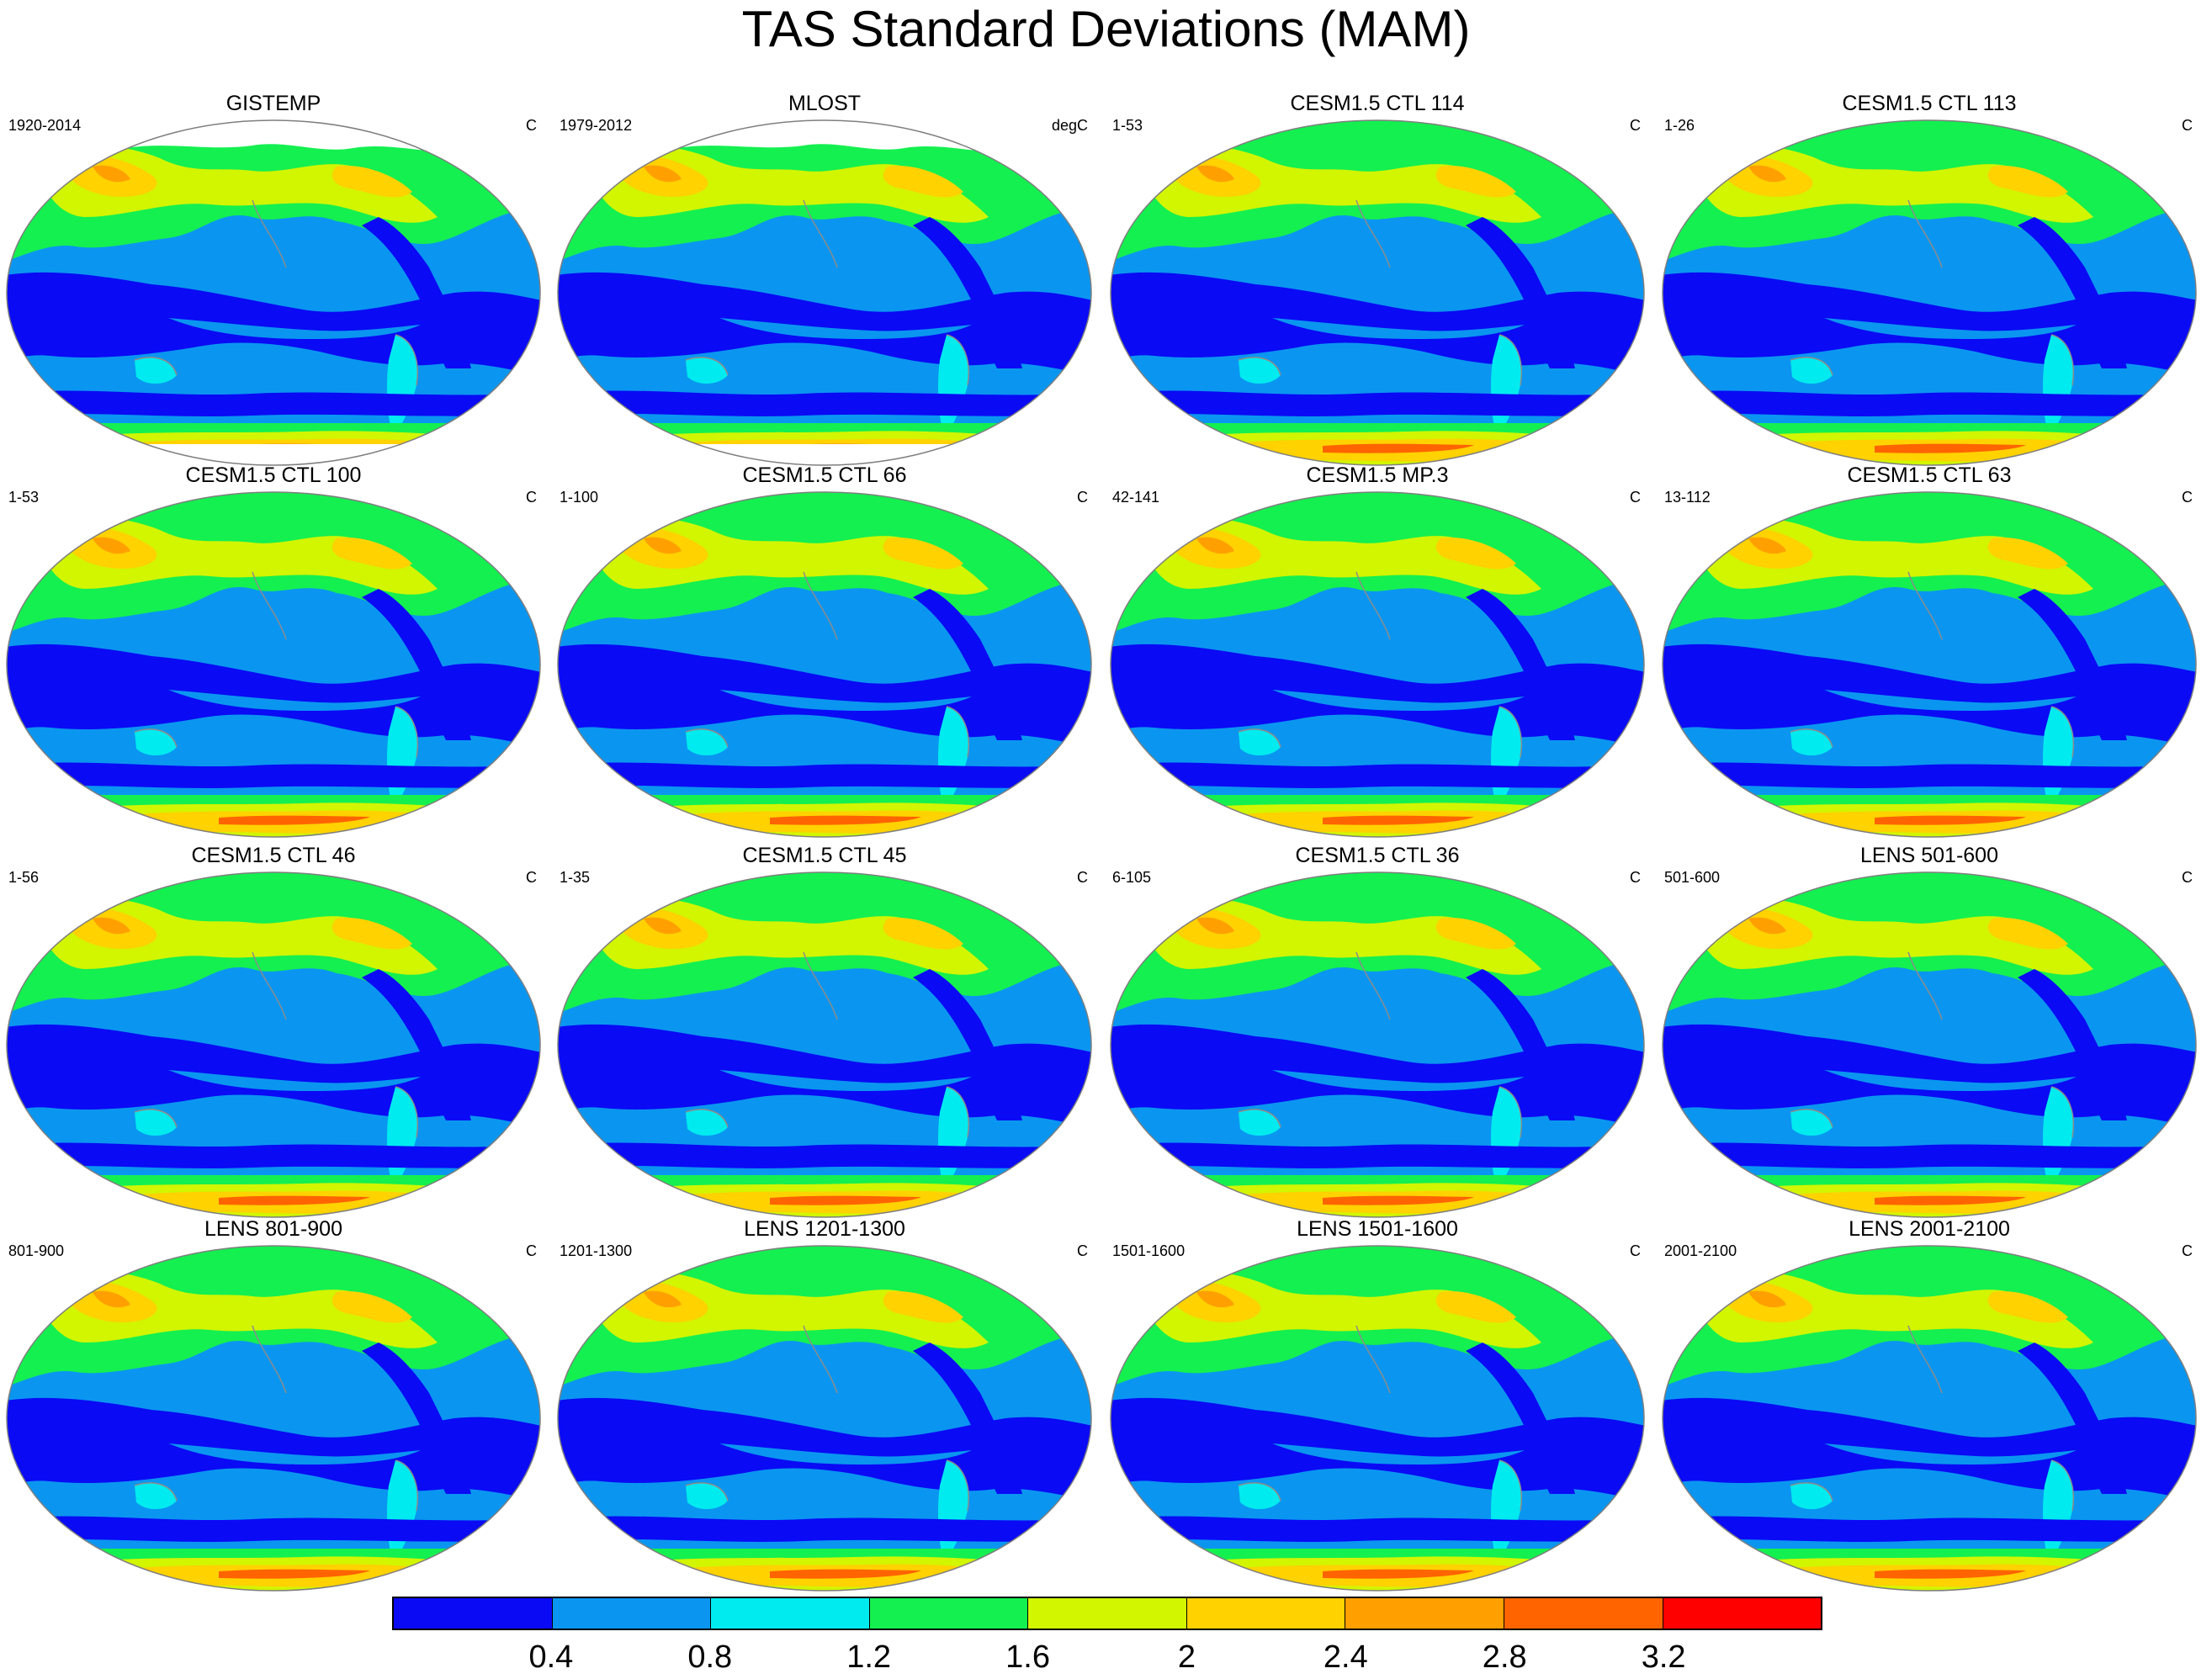 The height and width of the screenshot is (1679, 2212). I want to click on colorbar, so click(1107, 1613).